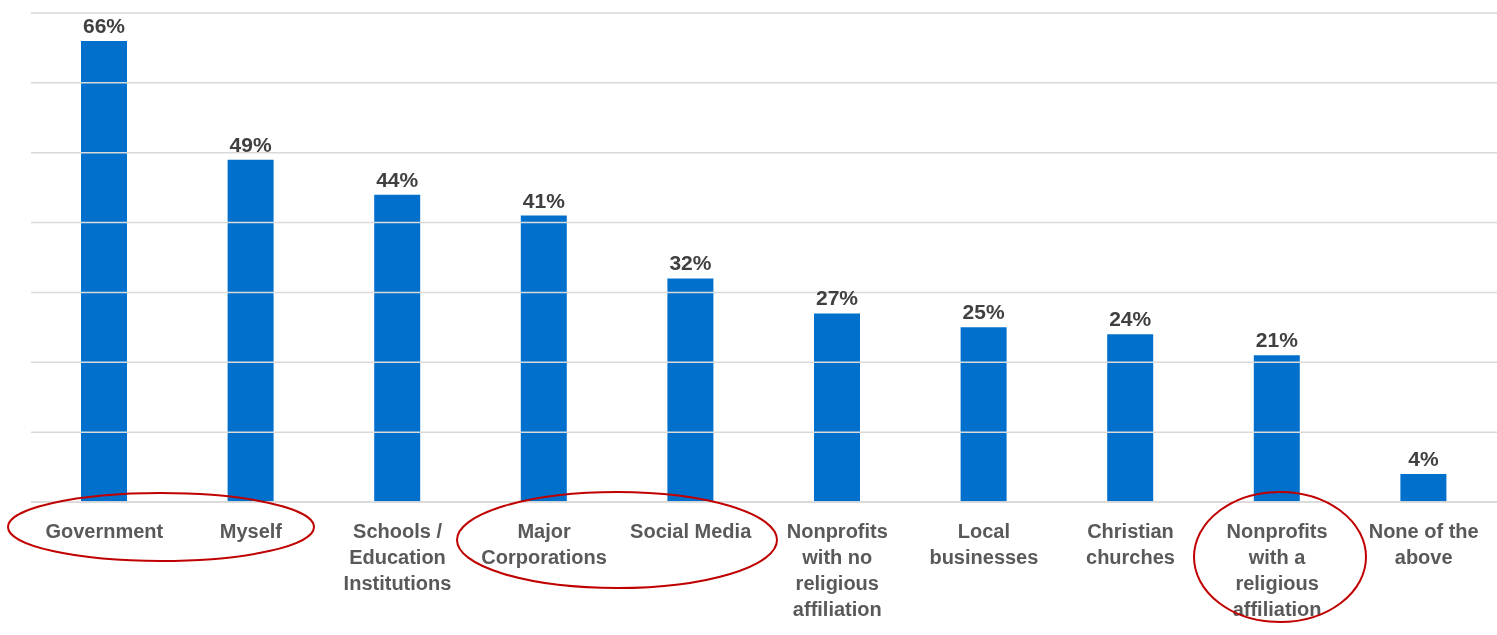 Image resolution: width=1497 pixels, height=635 pixels. Describe the element at coordinates (837, 298) in the screenshot. I see `data-label: 27%` at that location.